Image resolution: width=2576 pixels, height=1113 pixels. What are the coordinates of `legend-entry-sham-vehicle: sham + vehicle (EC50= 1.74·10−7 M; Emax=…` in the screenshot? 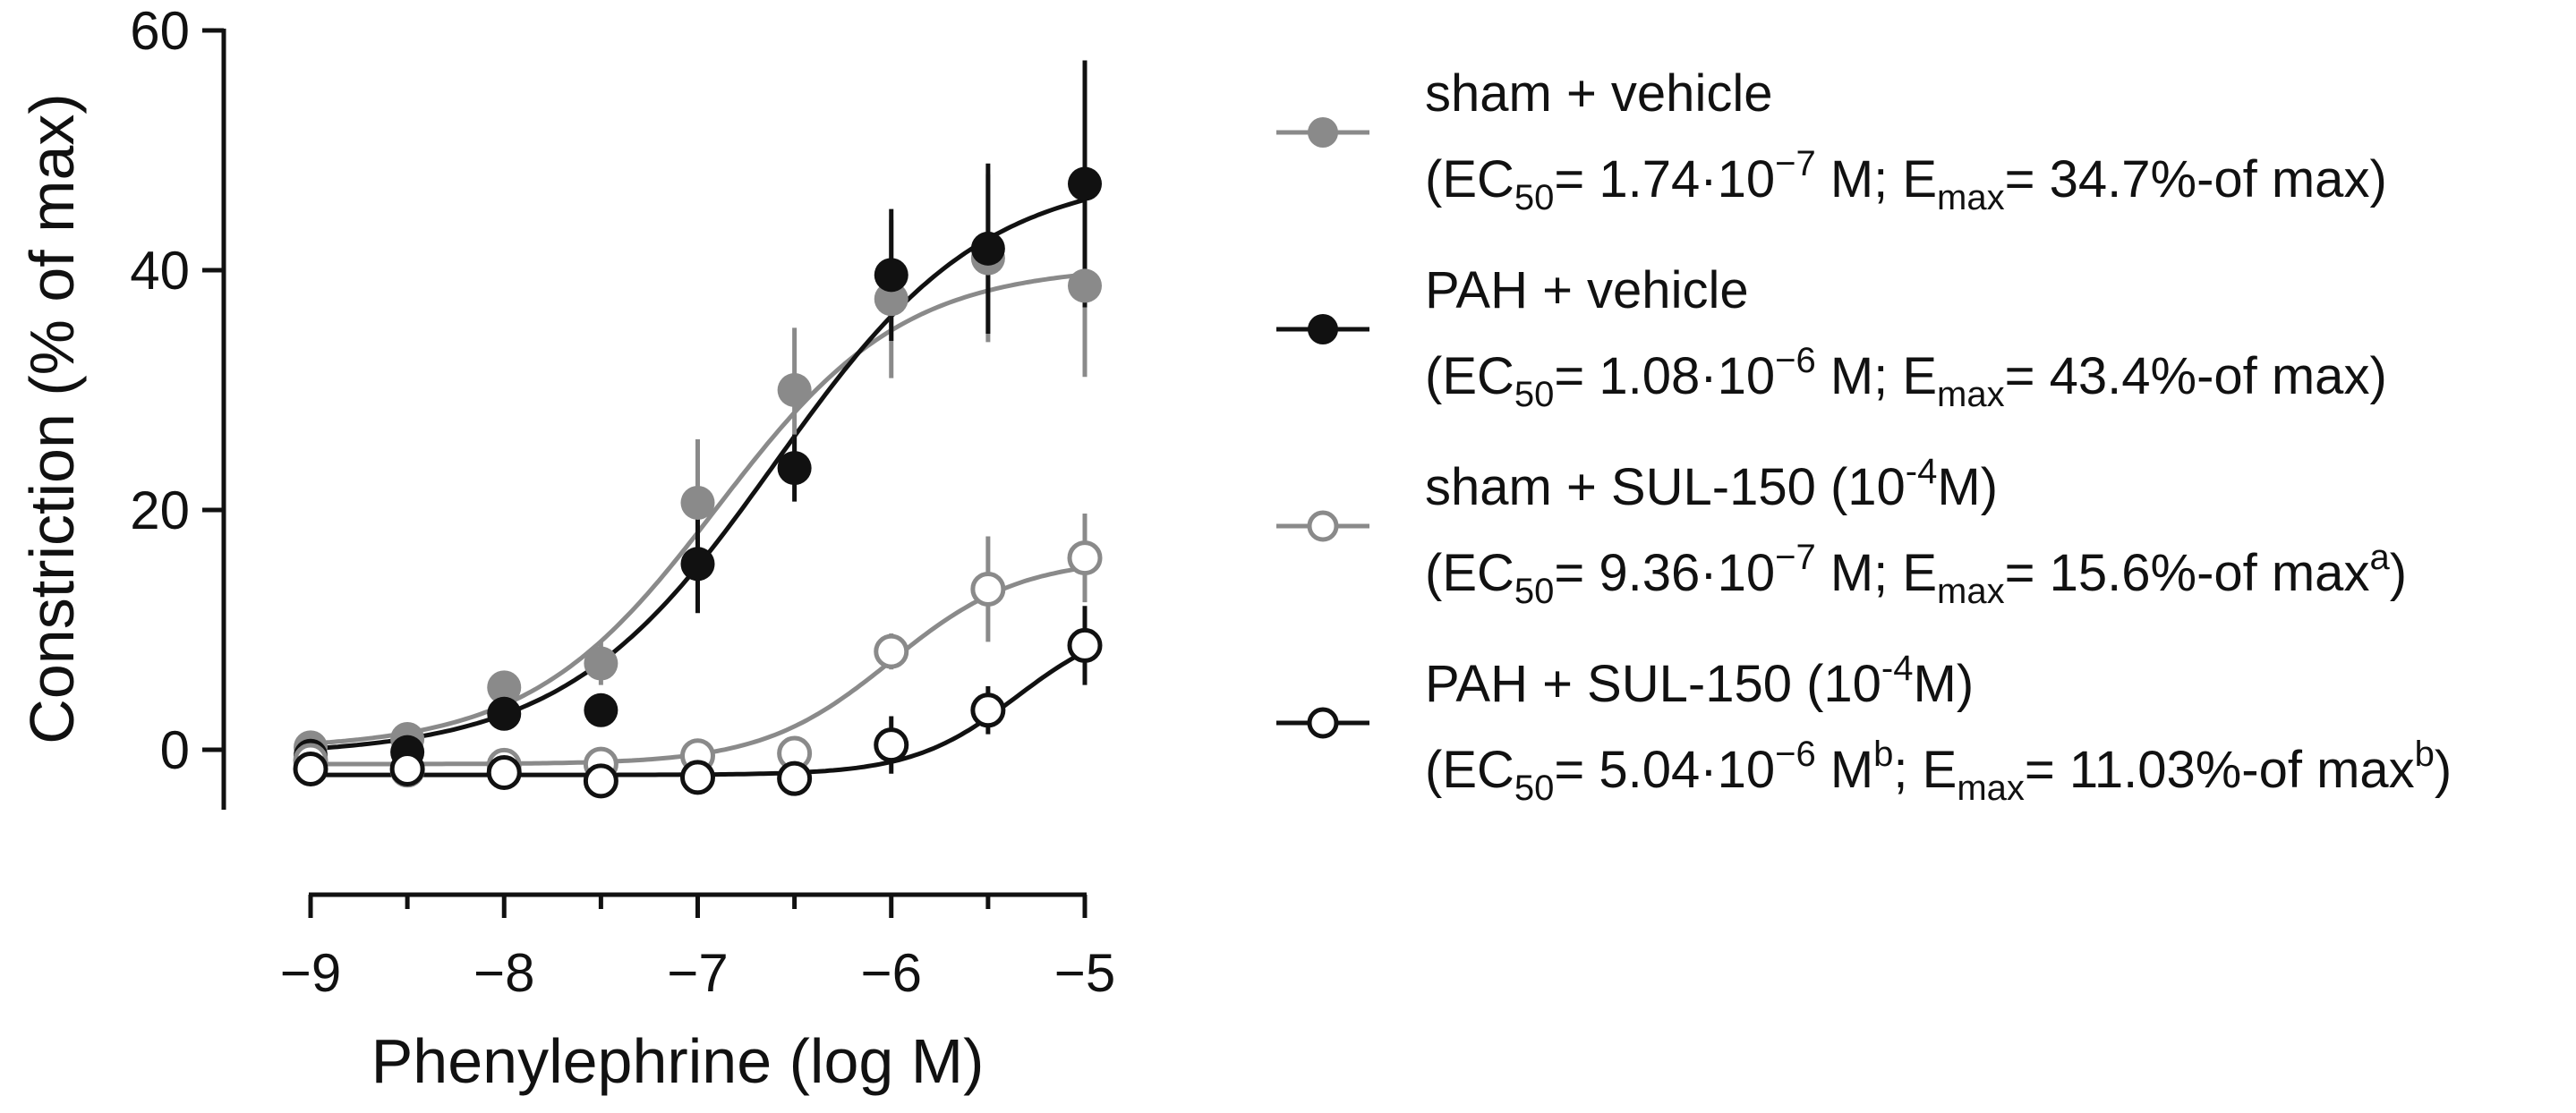 It's located at (1831, 140).